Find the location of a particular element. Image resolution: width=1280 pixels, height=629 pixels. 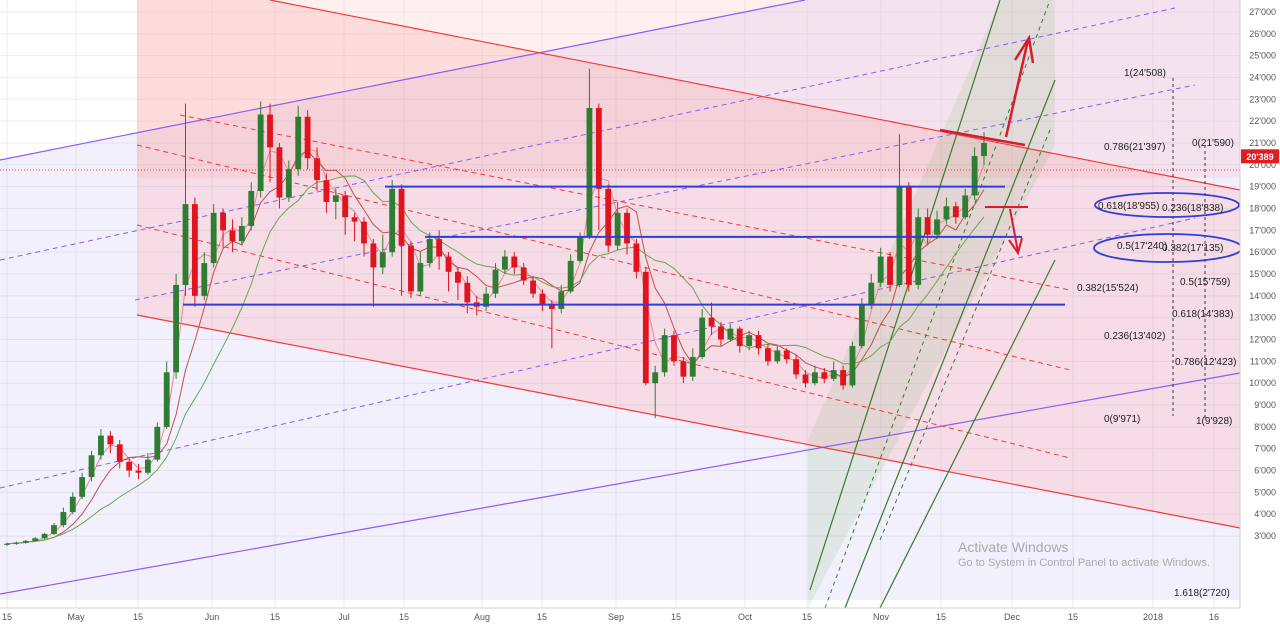

fib-label-3: 0.618(18'955) is located at coordinates (1128, 206).